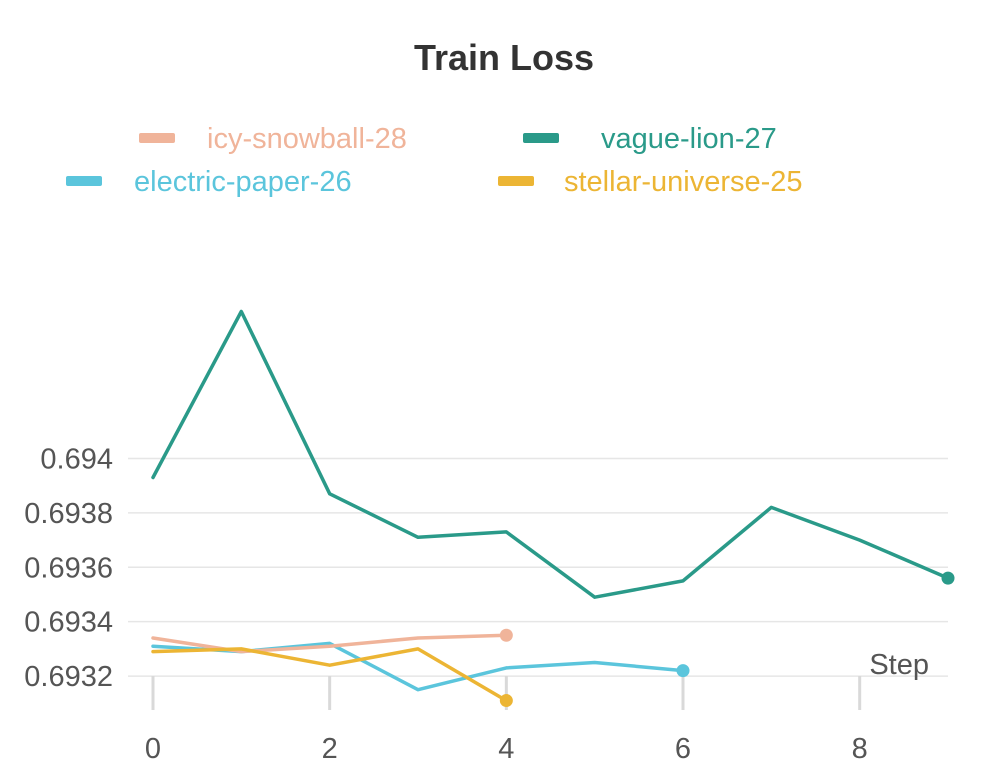  Describe the element at coordinates (683, 749) in the screenshot. I see `x-tick-label: 6` at that location.